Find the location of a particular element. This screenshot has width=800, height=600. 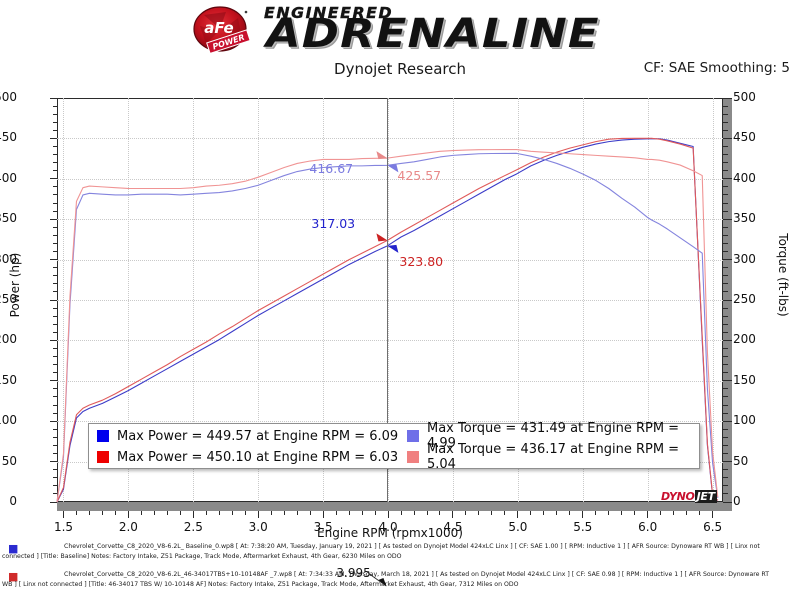

y-tick-label-left: 500 is located at coordinates (8, 97).